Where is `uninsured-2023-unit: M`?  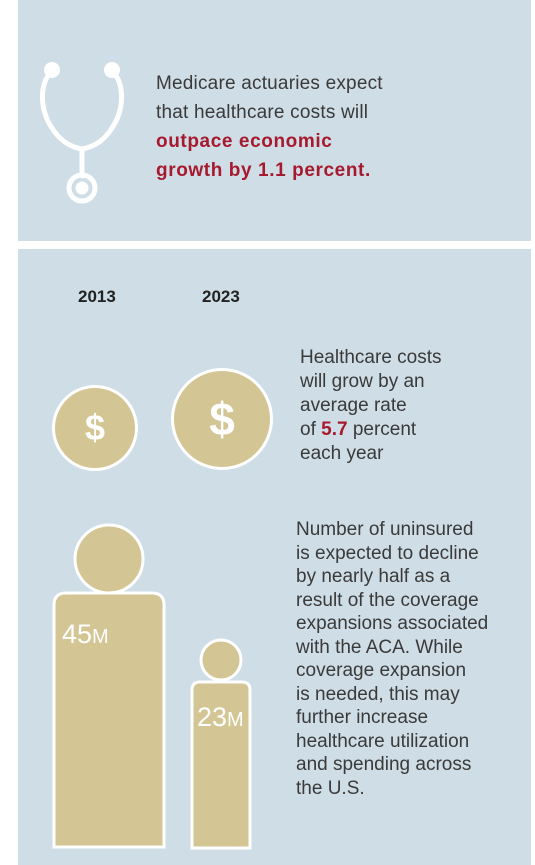
uninsured-2023-unit: M is located at coordinates (235, 720).